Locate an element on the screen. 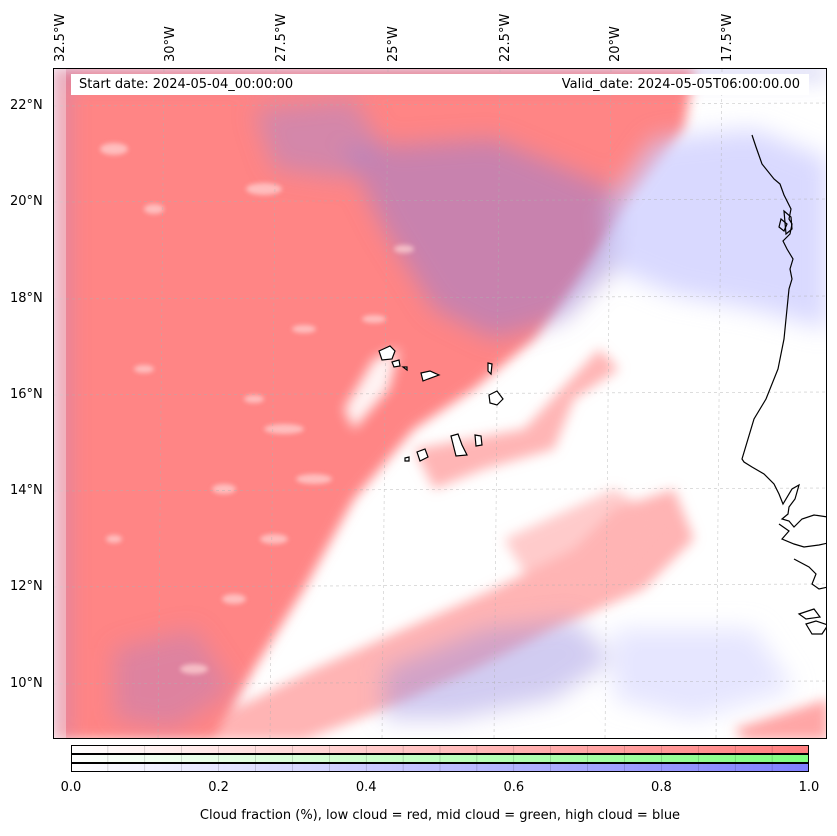 The image size is (837, 836). colorbar-tick-0-2: 0.2 is located at coordinates (218, 787).